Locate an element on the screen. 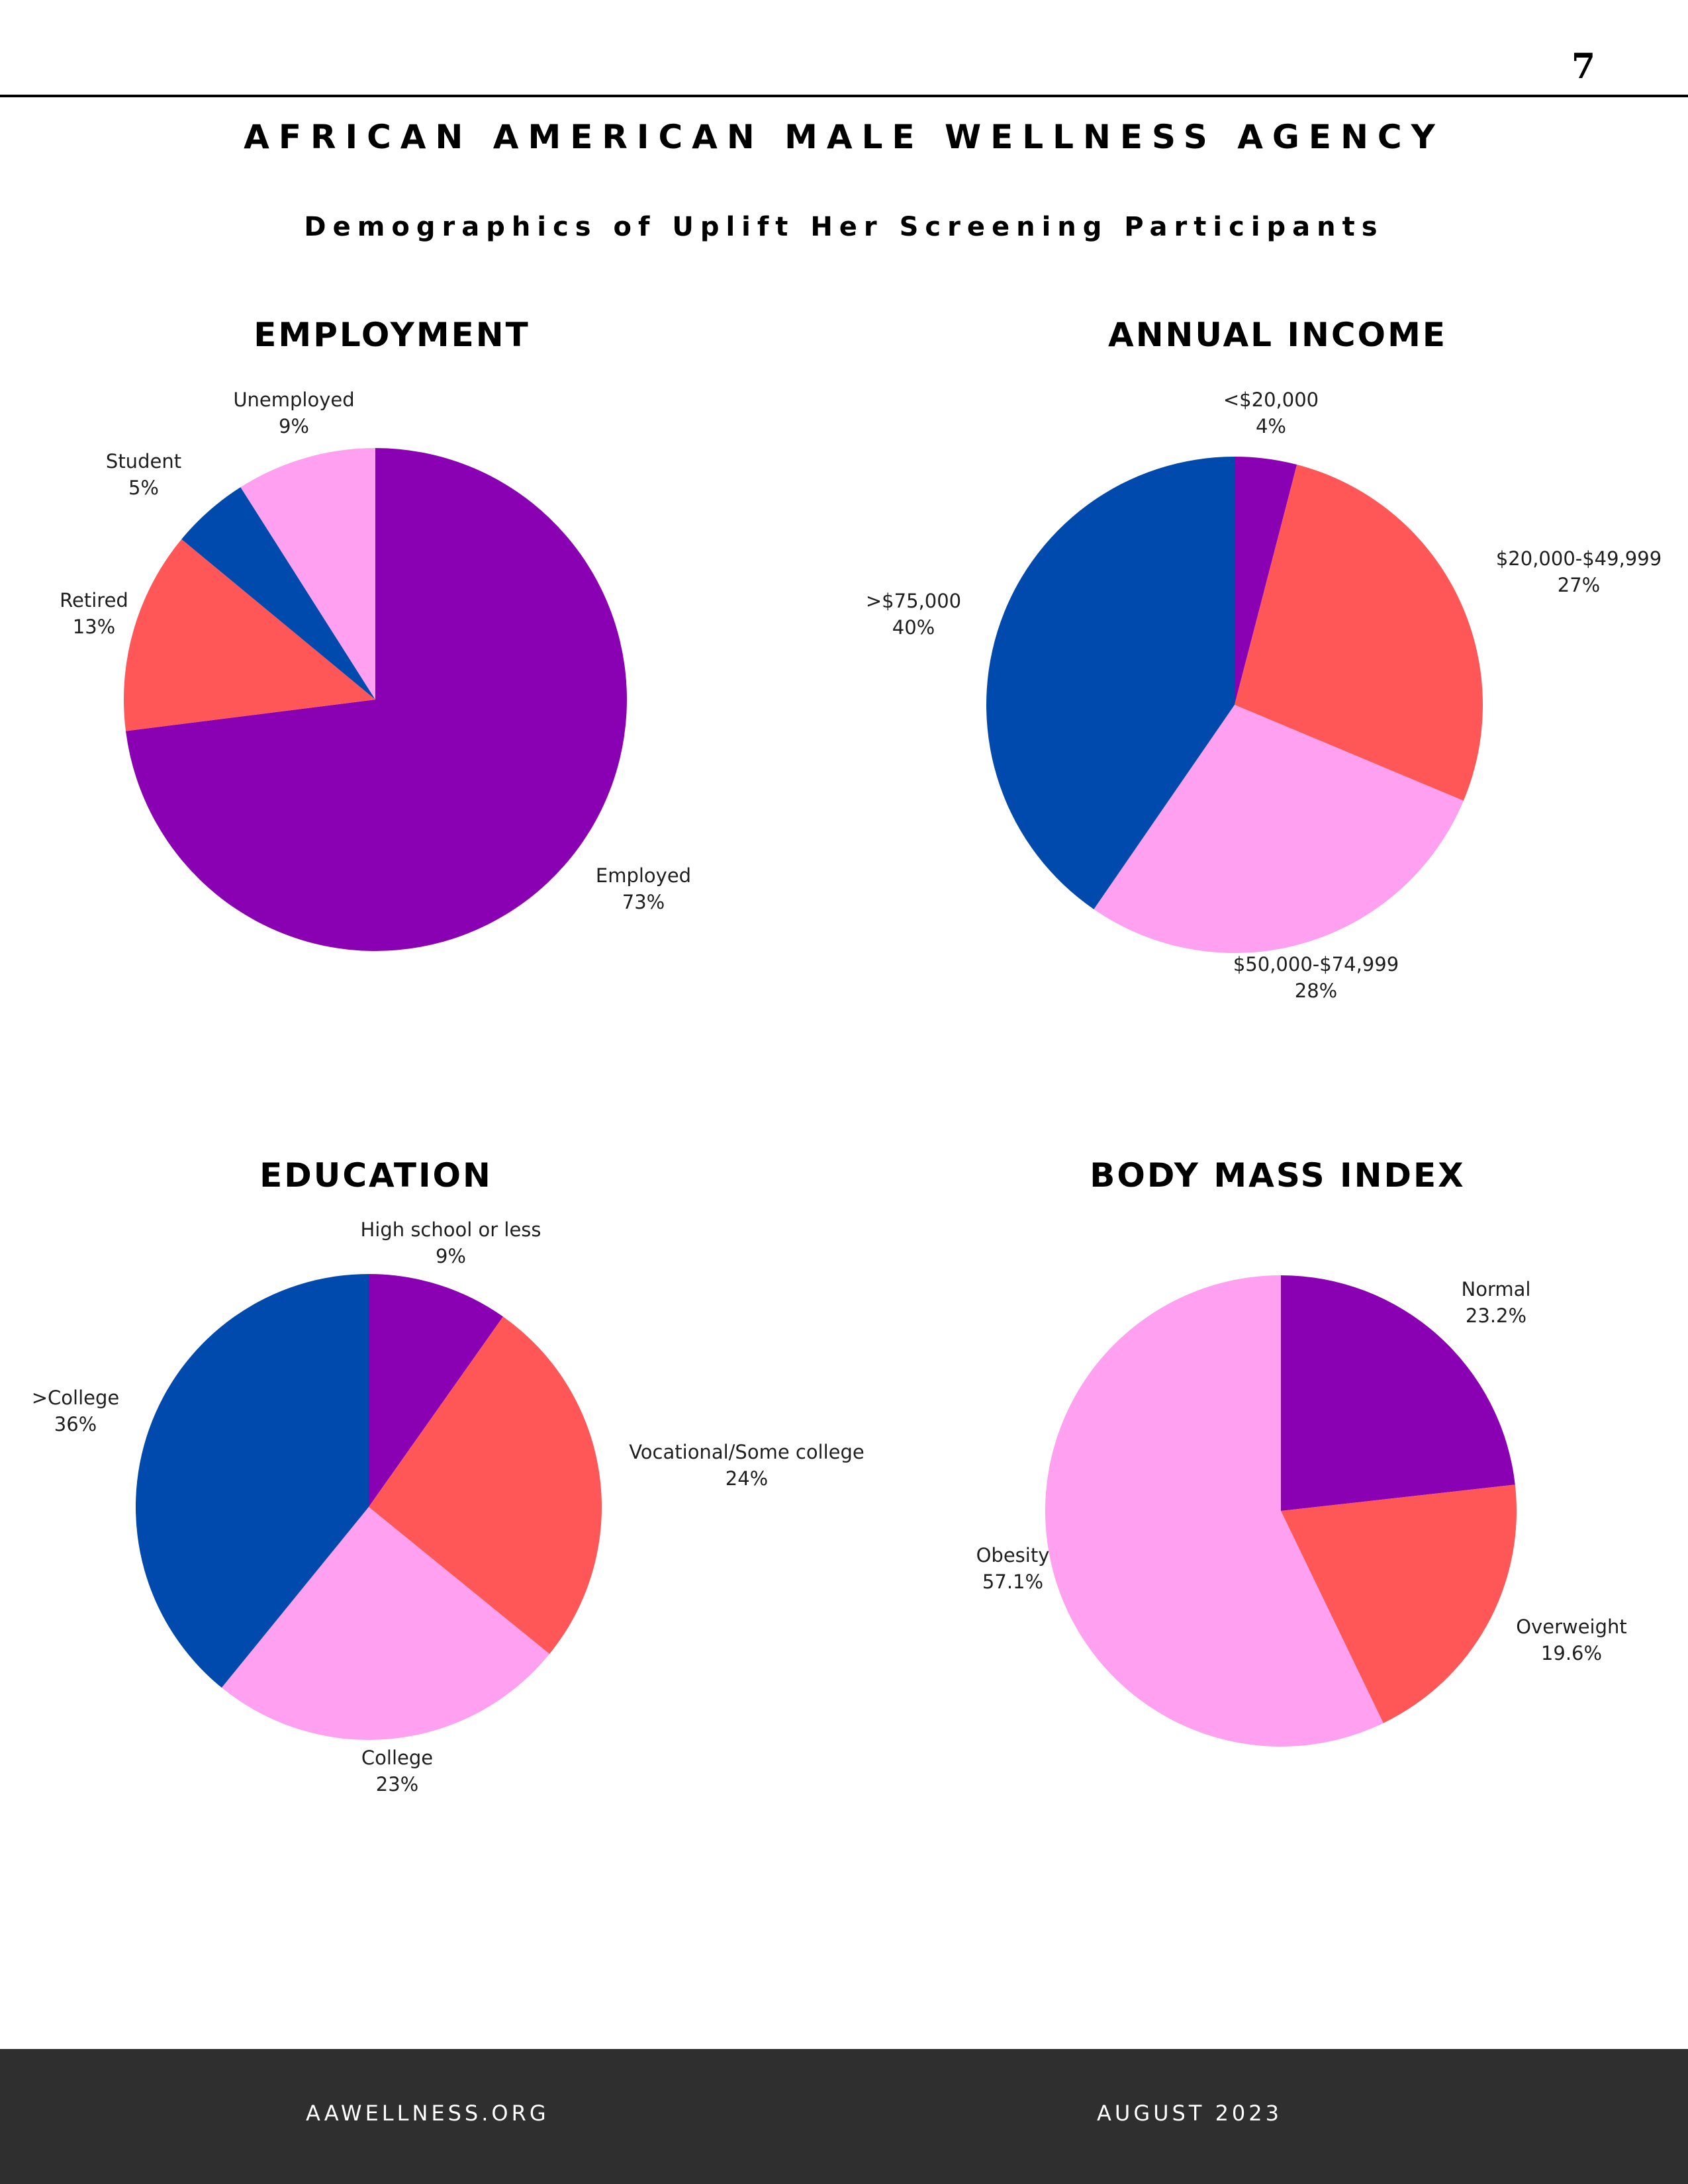  annual-income-label-name-3: >$75,000 is located at coordinates (913, 601).